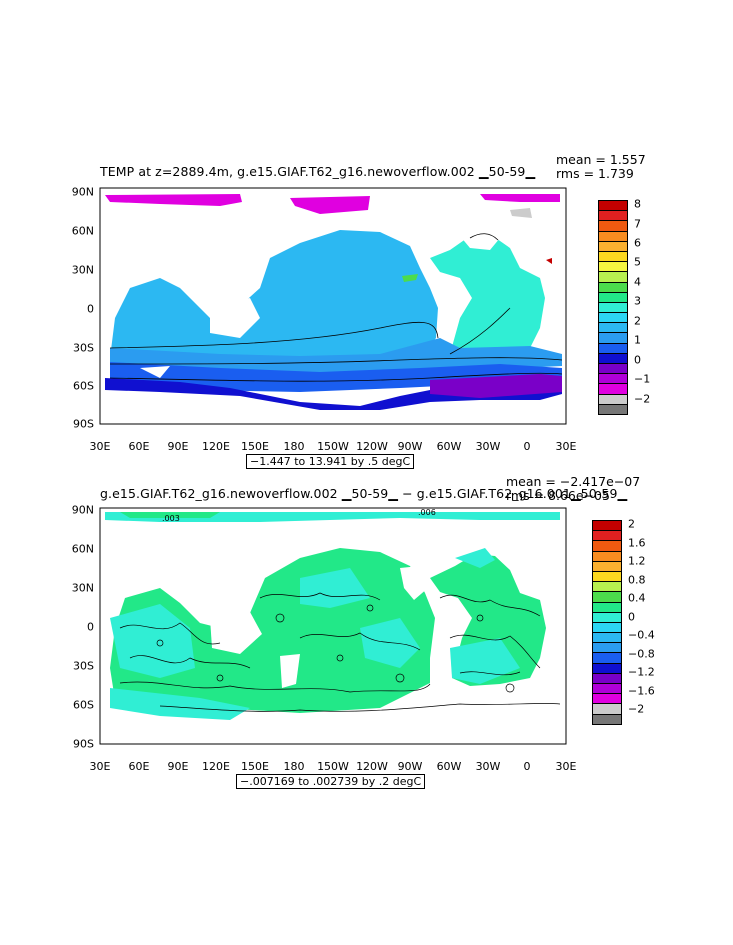 The width and height of the screenshot is (733, 945). What do you see at coordinates (427, 512) in the screenshot?
I see `contour-label: .006` at bounding box center [427, 512].